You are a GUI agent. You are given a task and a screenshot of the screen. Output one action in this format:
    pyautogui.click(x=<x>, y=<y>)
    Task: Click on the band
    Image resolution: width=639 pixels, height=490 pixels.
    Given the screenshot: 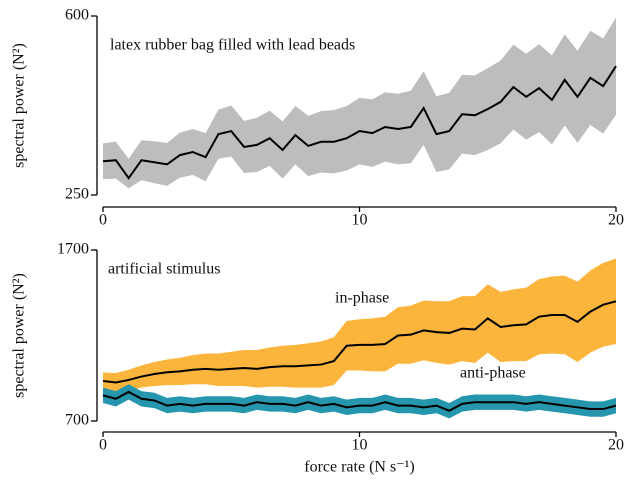 What is the action you would take?
    pyautogui.click(x=359, y=401)
    